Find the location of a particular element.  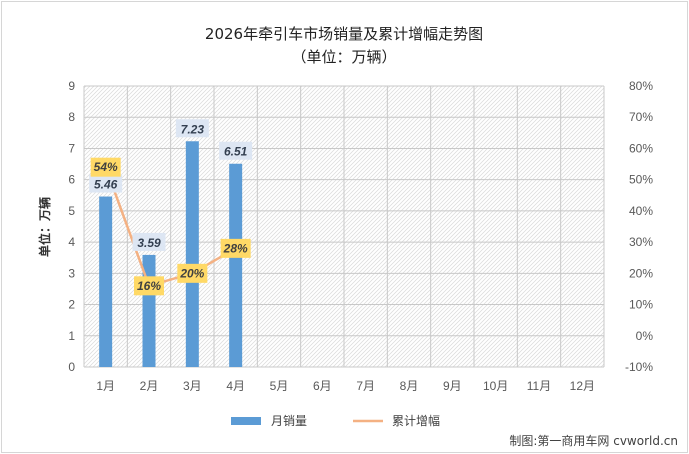

bar-data-label: 6.51 is located at coordinates (236, 152).